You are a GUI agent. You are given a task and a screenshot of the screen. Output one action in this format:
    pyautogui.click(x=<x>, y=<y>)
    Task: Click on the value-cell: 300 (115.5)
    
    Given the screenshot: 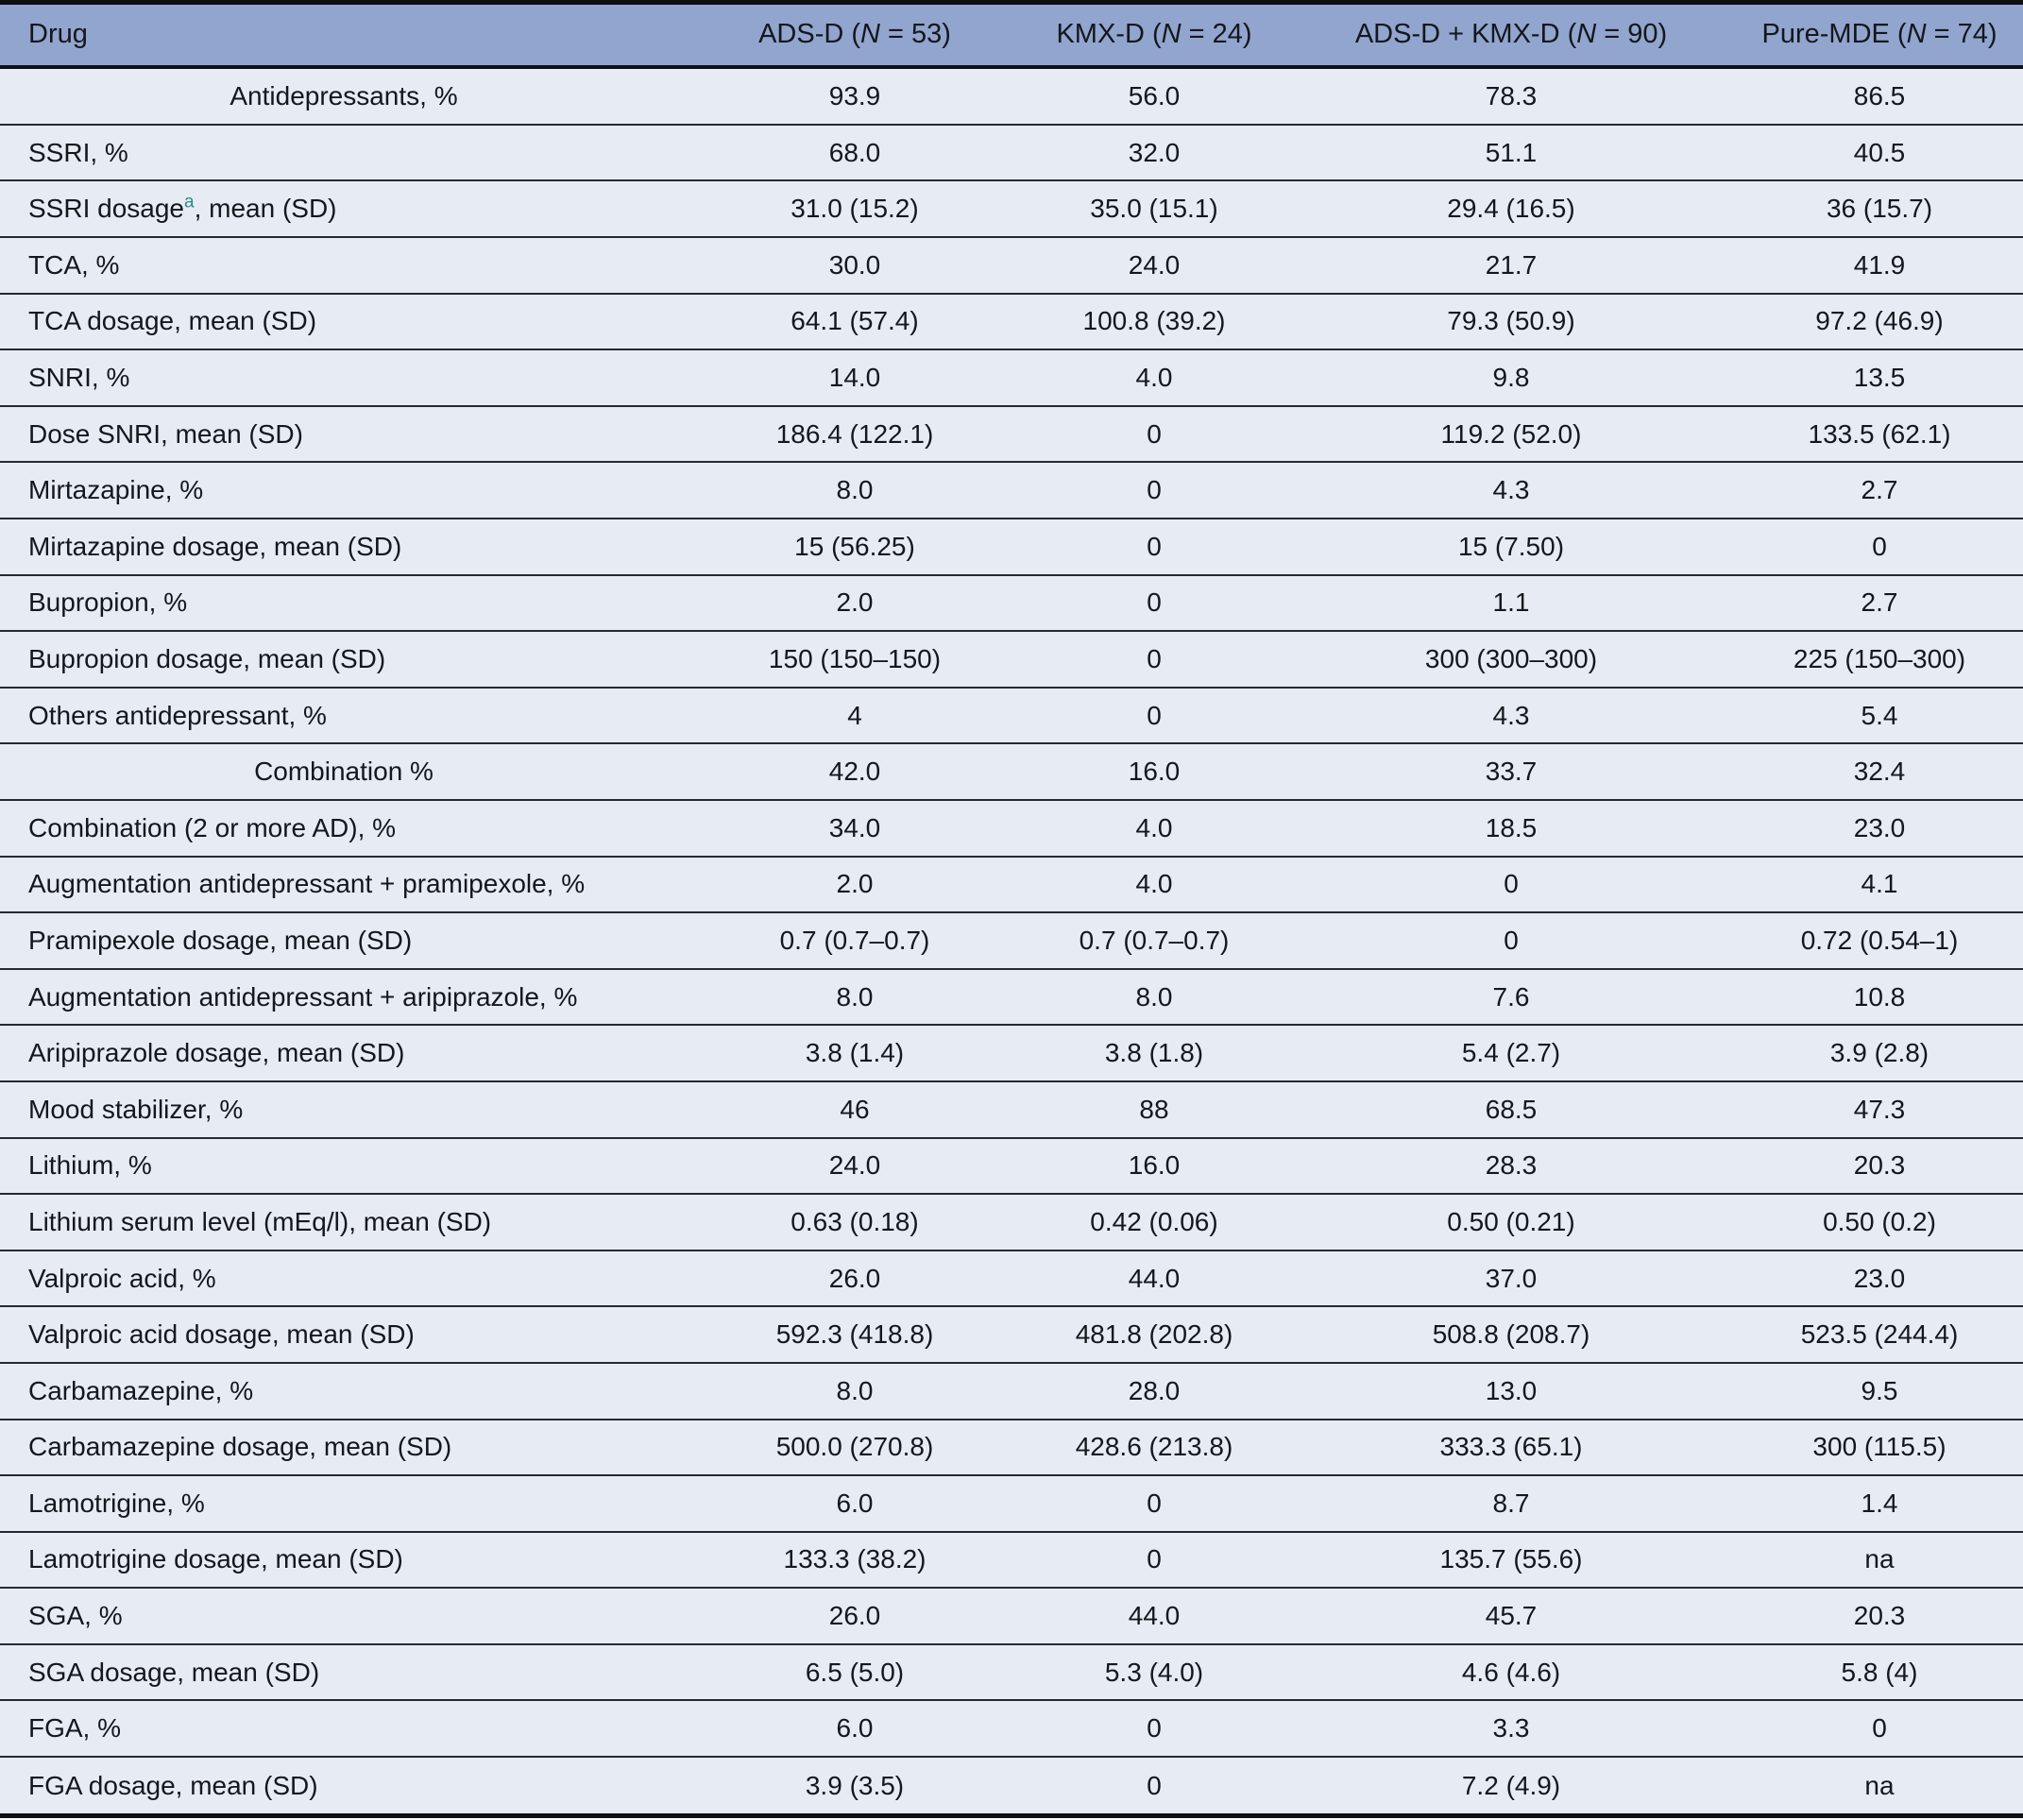 What is the action you would take?
    pyautogui.click(x=1879, y=1448)
    